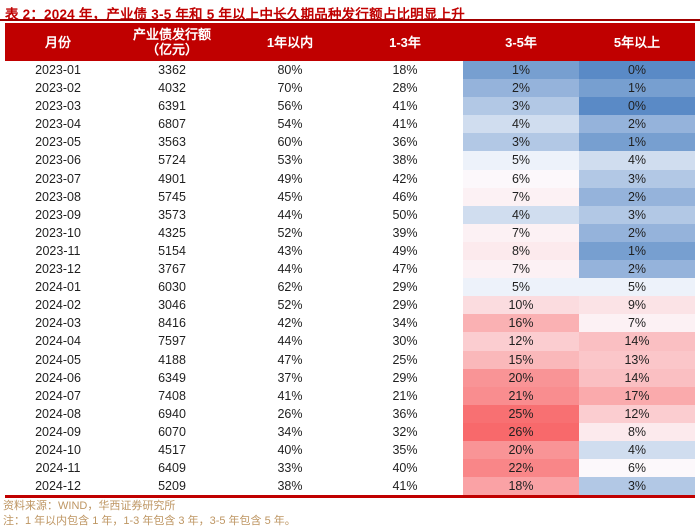  I want to click on table-row: 2024-07 7408 41% 21% 21% 17%, so click(350, 395).